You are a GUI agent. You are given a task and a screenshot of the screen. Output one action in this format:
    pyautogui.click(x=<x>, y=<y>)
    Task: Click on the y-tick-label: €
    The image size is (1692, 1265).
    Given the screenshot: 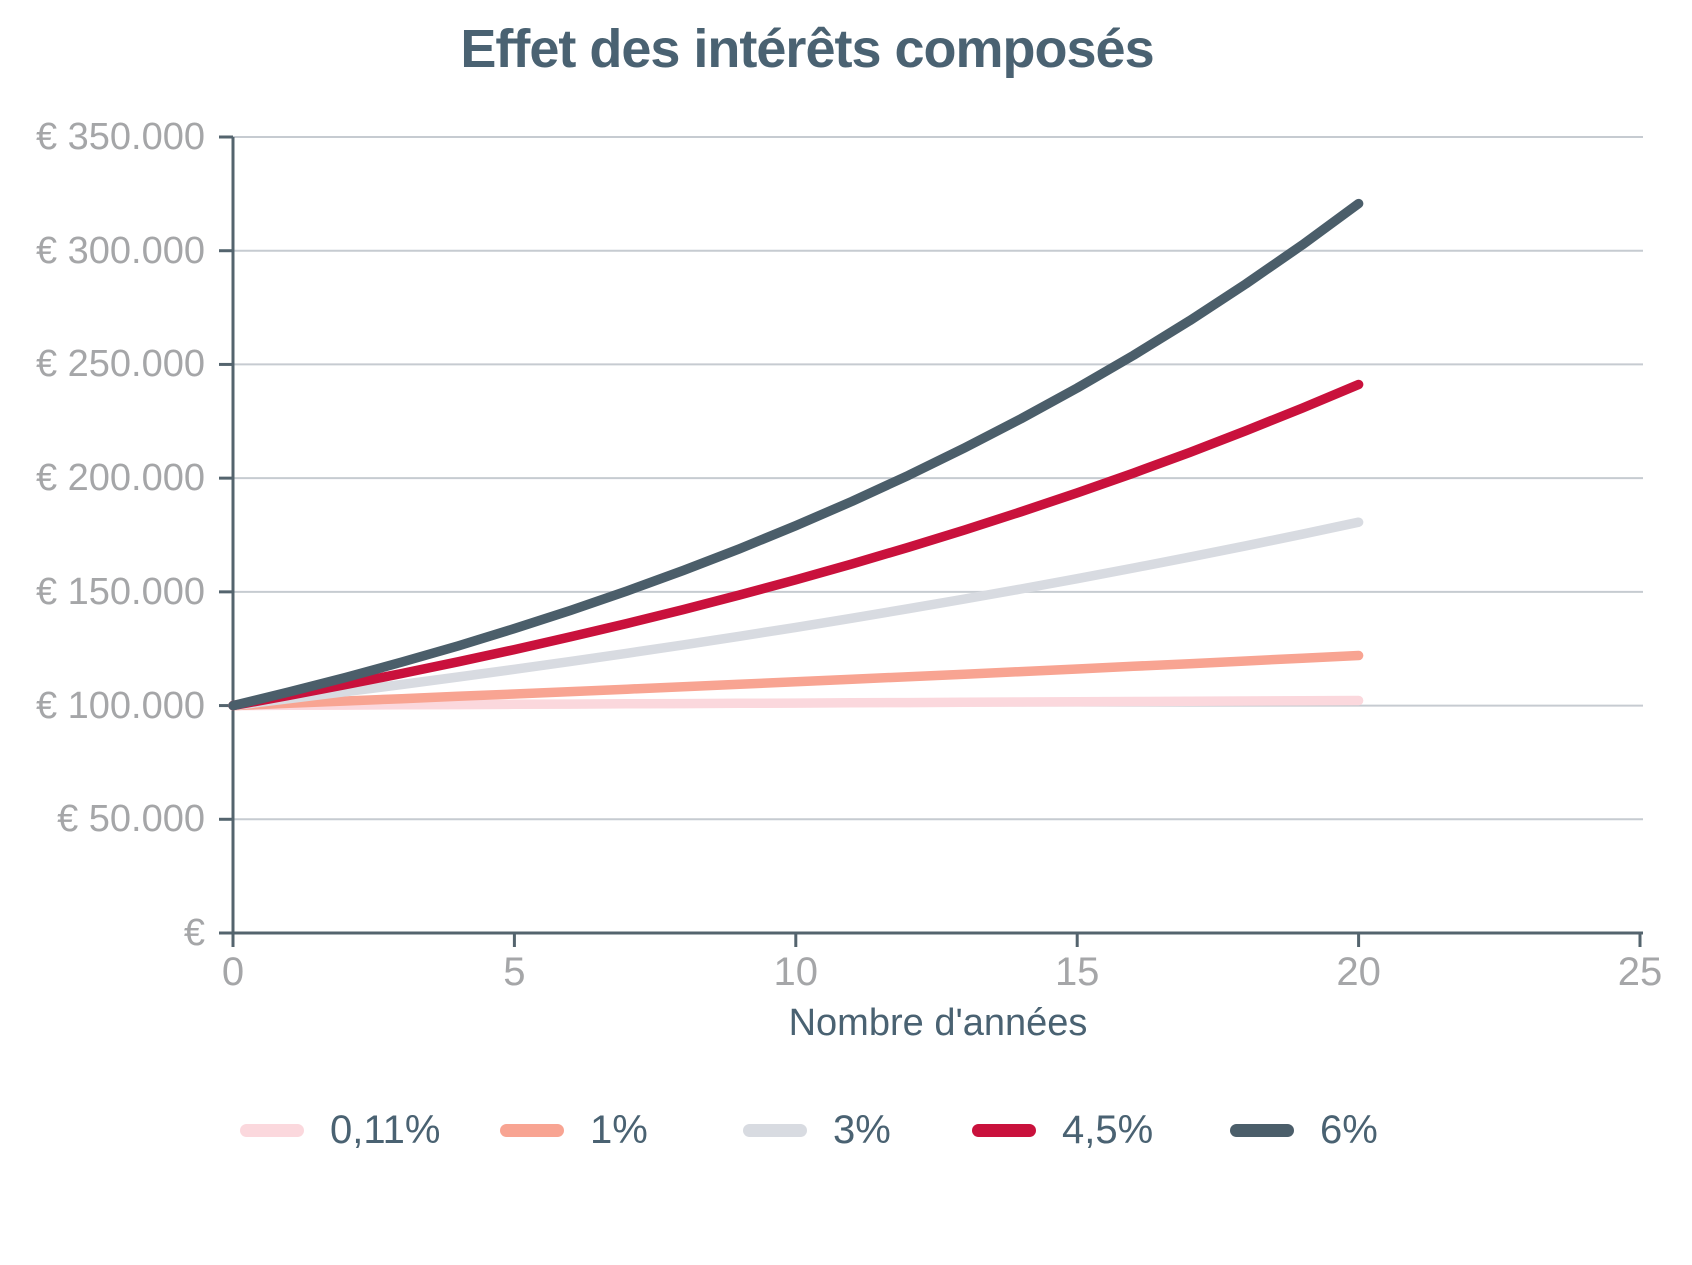 What is the action you would take?
    pyautogui.click(x=194, y=933)
    